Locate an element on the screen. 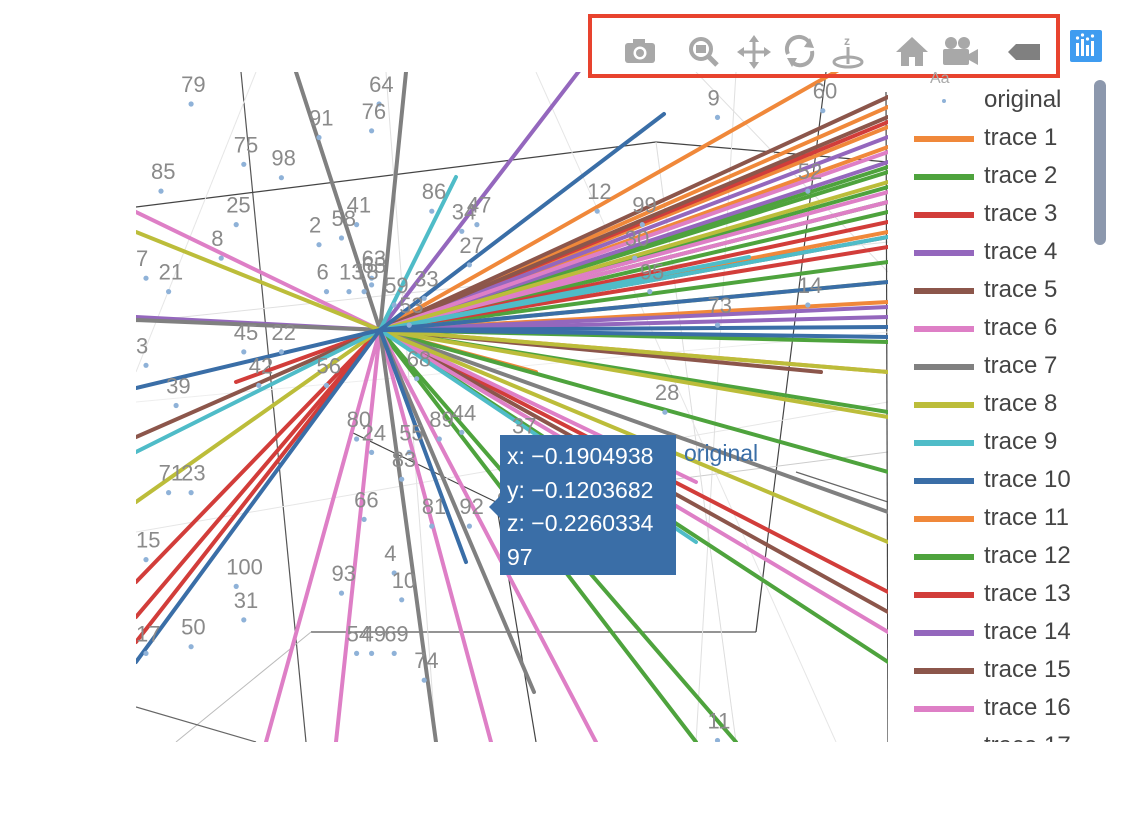 Image resolution: width=1134 pixels, height=820 pixels. zoom-icon is located at coordinates (704, 52).